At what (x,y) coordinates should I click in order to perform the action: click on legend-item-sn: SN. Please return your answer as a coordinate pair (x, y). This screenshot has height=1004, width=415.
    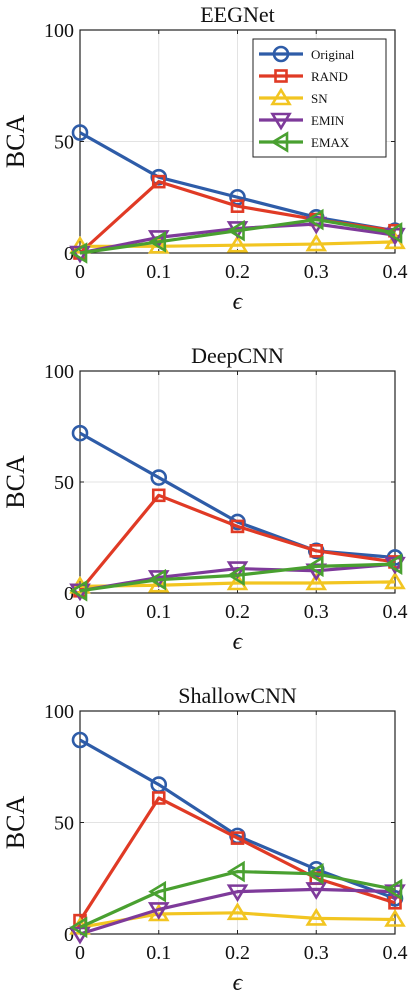
    Looking at the image, I should click on (293, 96).